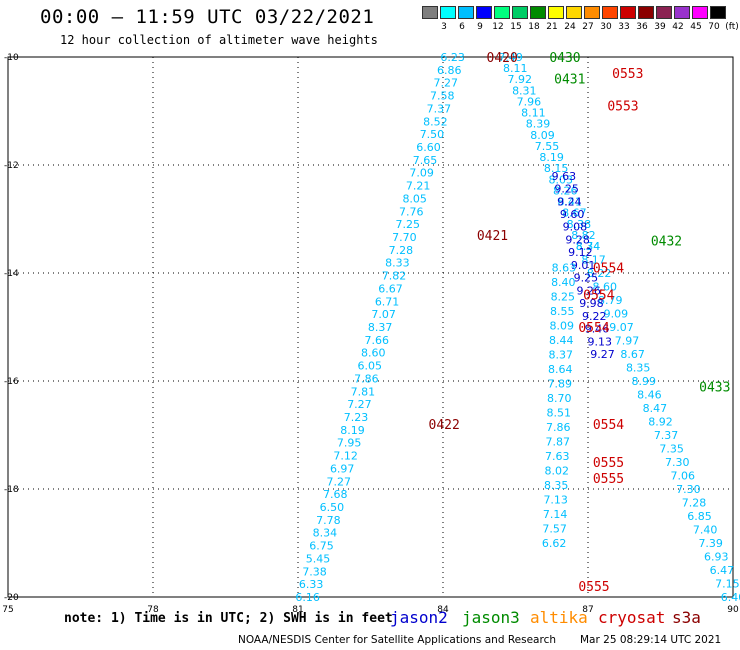 The height and width of the screenshot is (650, 740). I want to click on color-scale-label: 3, so click(444, 27).